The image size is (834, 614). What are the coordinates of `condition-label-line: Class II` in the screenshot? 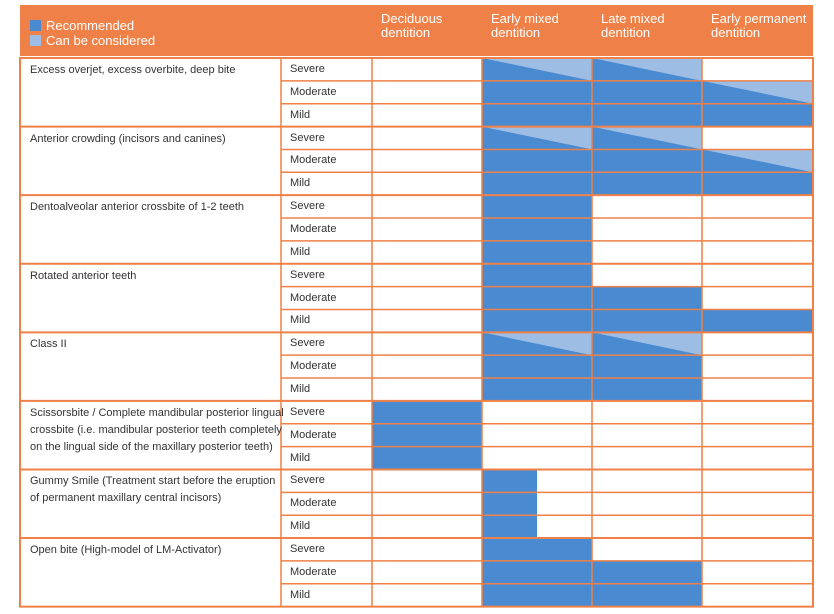 It's located at (48, 344).